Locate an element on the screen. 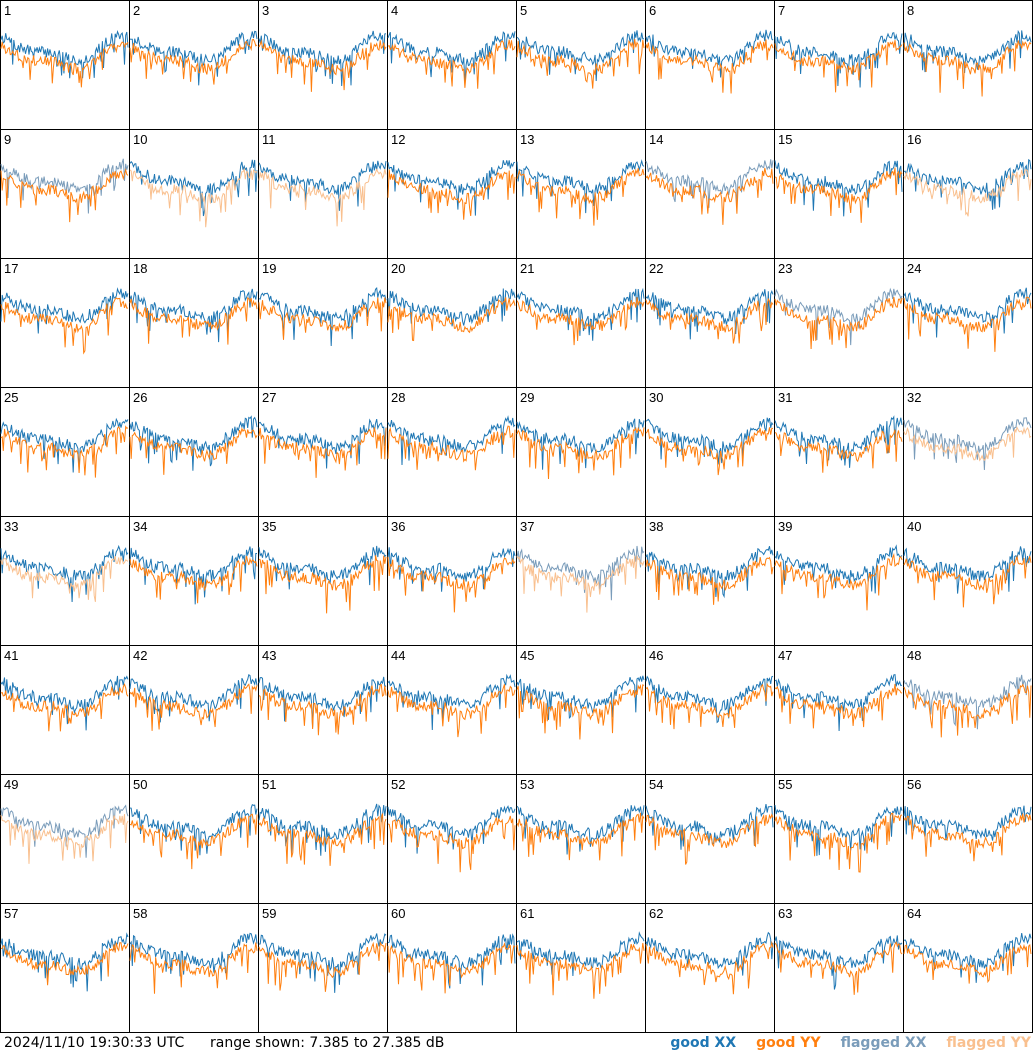 The image size is (1033, 1053). panel-8: 8 is located at coordinates (968, 65).